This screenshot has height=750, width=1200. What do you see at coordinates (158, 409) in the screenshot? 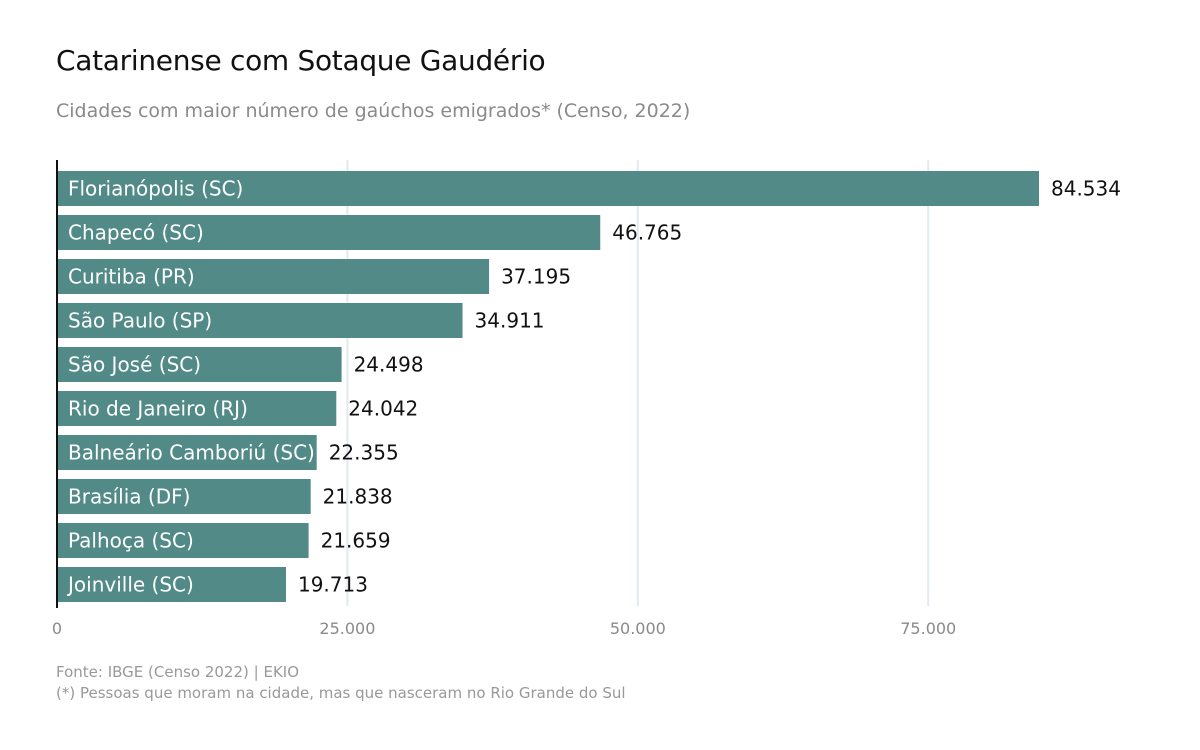
I see `bar-category-label: Rio de Janeiro (RJ)` at bounding box center [158, 409].